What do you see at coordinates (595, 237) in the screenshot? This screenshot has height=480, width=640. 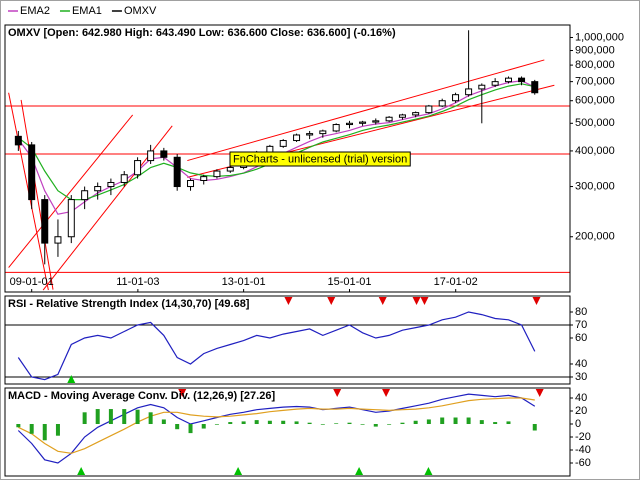 I see `y-tick-label: 200,000` at bounding box center [595, 237].